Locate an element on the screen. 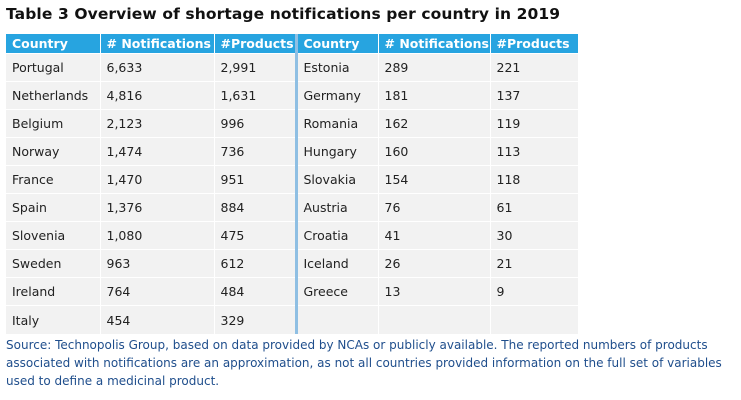  left-notifications-cell: 1,474 is located at coordinates (157, 151).